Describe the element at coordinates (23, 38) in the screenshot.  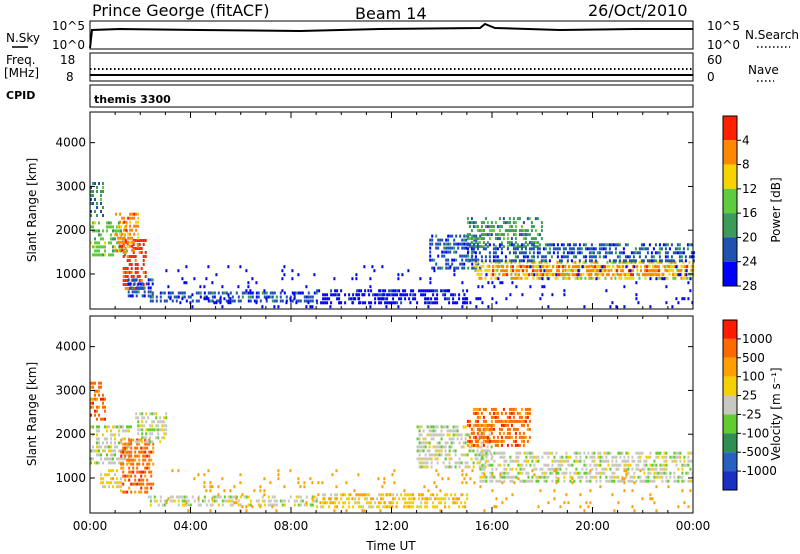
I see `sky-label: N.Sky` at that location.